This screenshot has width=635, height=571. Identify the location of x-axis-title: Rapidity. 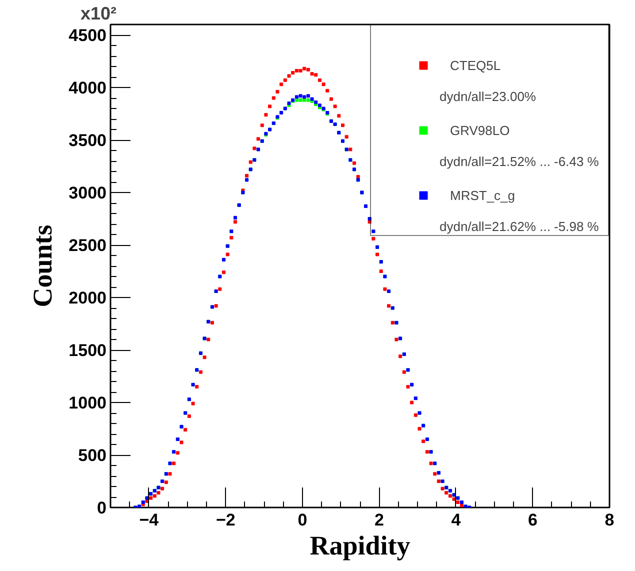
(360, 545).